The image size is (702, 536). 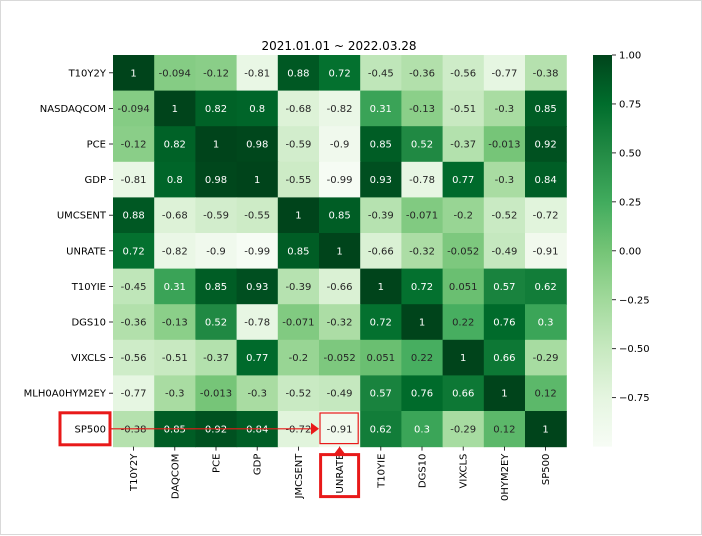 I want to click on heatmap-cell-t10yie-daqcom, so click(x=175, y=286).